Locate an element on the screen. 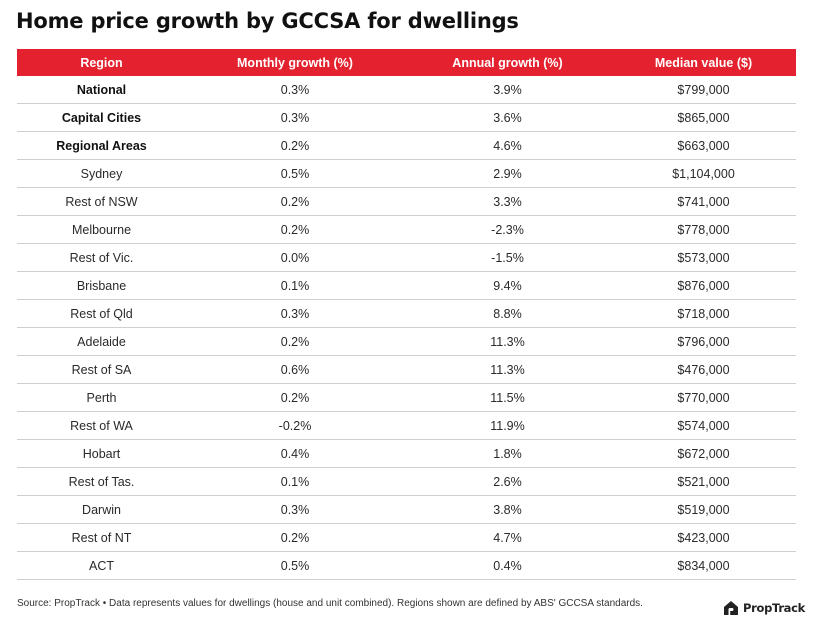 The image size is (815, 642). proptrack-house-icon is located at coordinates (731, 608).